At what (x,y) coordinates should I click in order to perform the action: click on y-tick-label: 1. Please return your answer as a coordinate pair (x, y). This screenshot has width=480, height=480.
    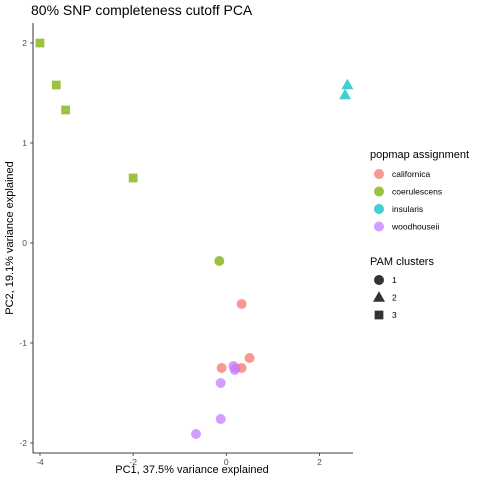
    Looking at the image, I should click on (24, 143).